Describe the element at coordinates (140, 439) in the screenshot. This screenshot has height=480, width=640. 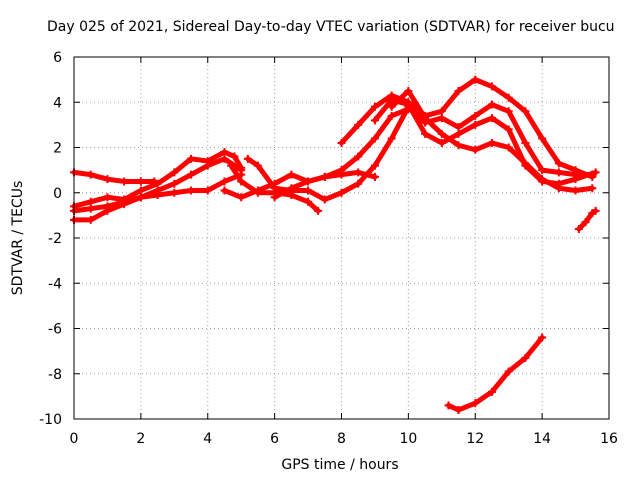
I see `x-tick-label: 2` at that location.